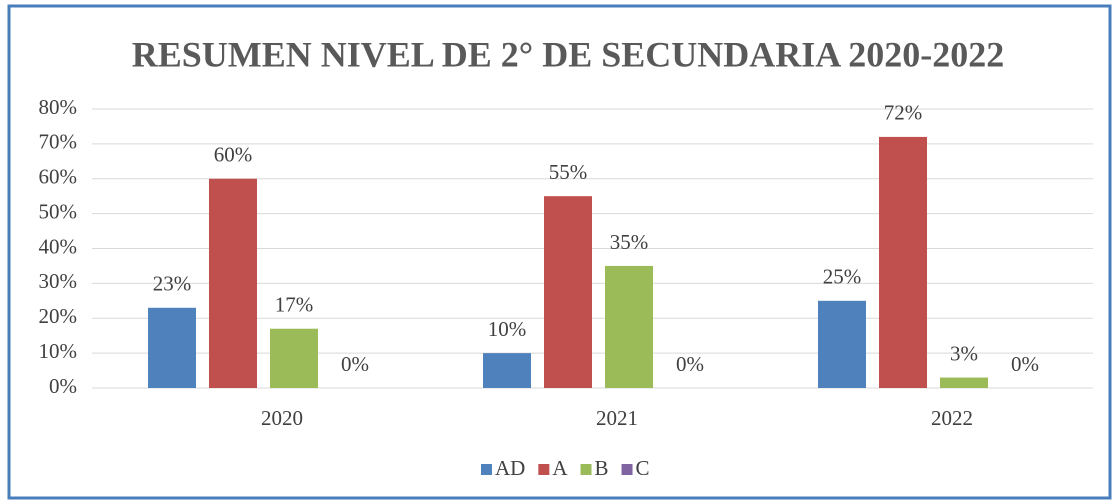 The height and width of the screenshot is (504, 1119). Describe the element at coordinates (58, 281) in the screenshot. I see `y-tick-label: 30%` at that location.